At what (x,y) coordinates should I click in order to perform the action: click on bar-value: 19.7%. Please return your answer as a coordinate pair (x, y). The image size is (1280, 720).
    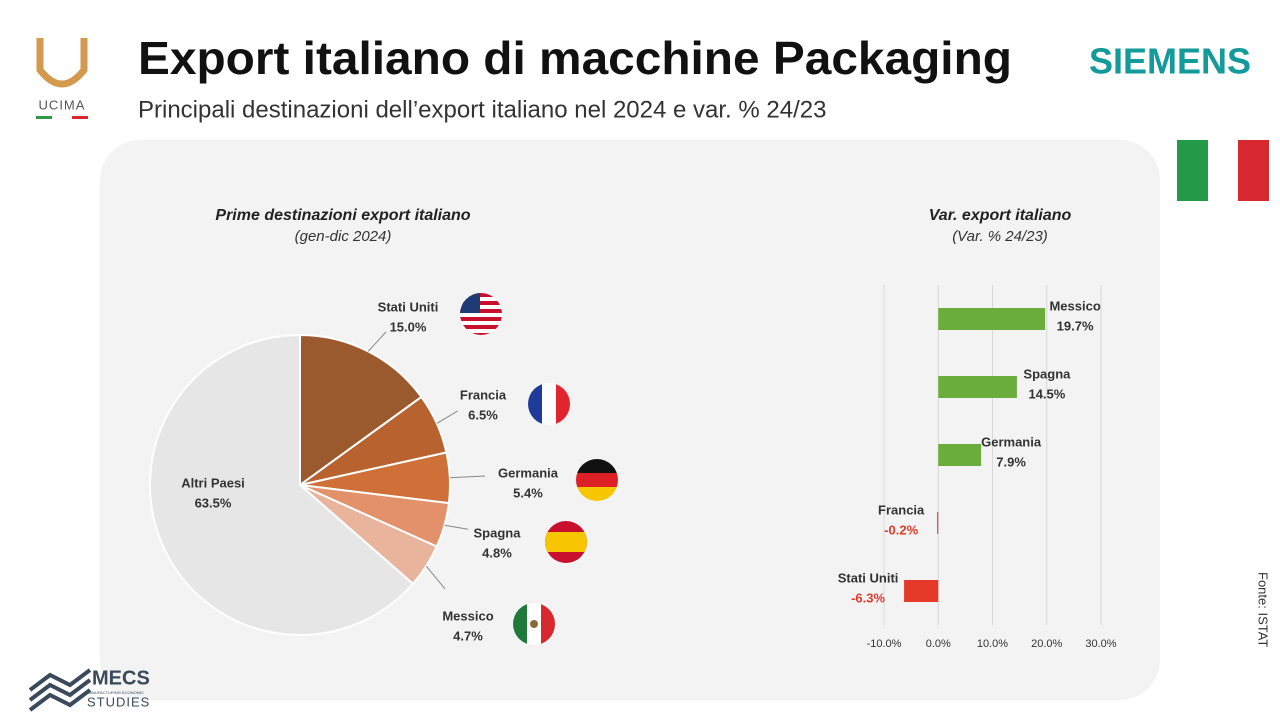
    Looking at the image, I should click on (1075, 325).